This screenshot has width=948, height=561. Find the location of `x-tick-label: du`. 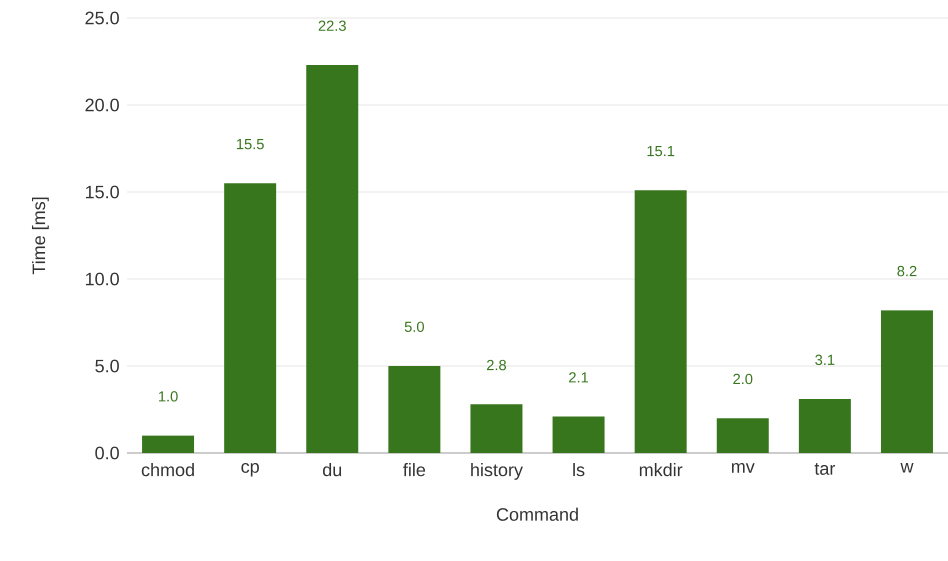

x-tick-label: du is located at coordinates (332, 469).